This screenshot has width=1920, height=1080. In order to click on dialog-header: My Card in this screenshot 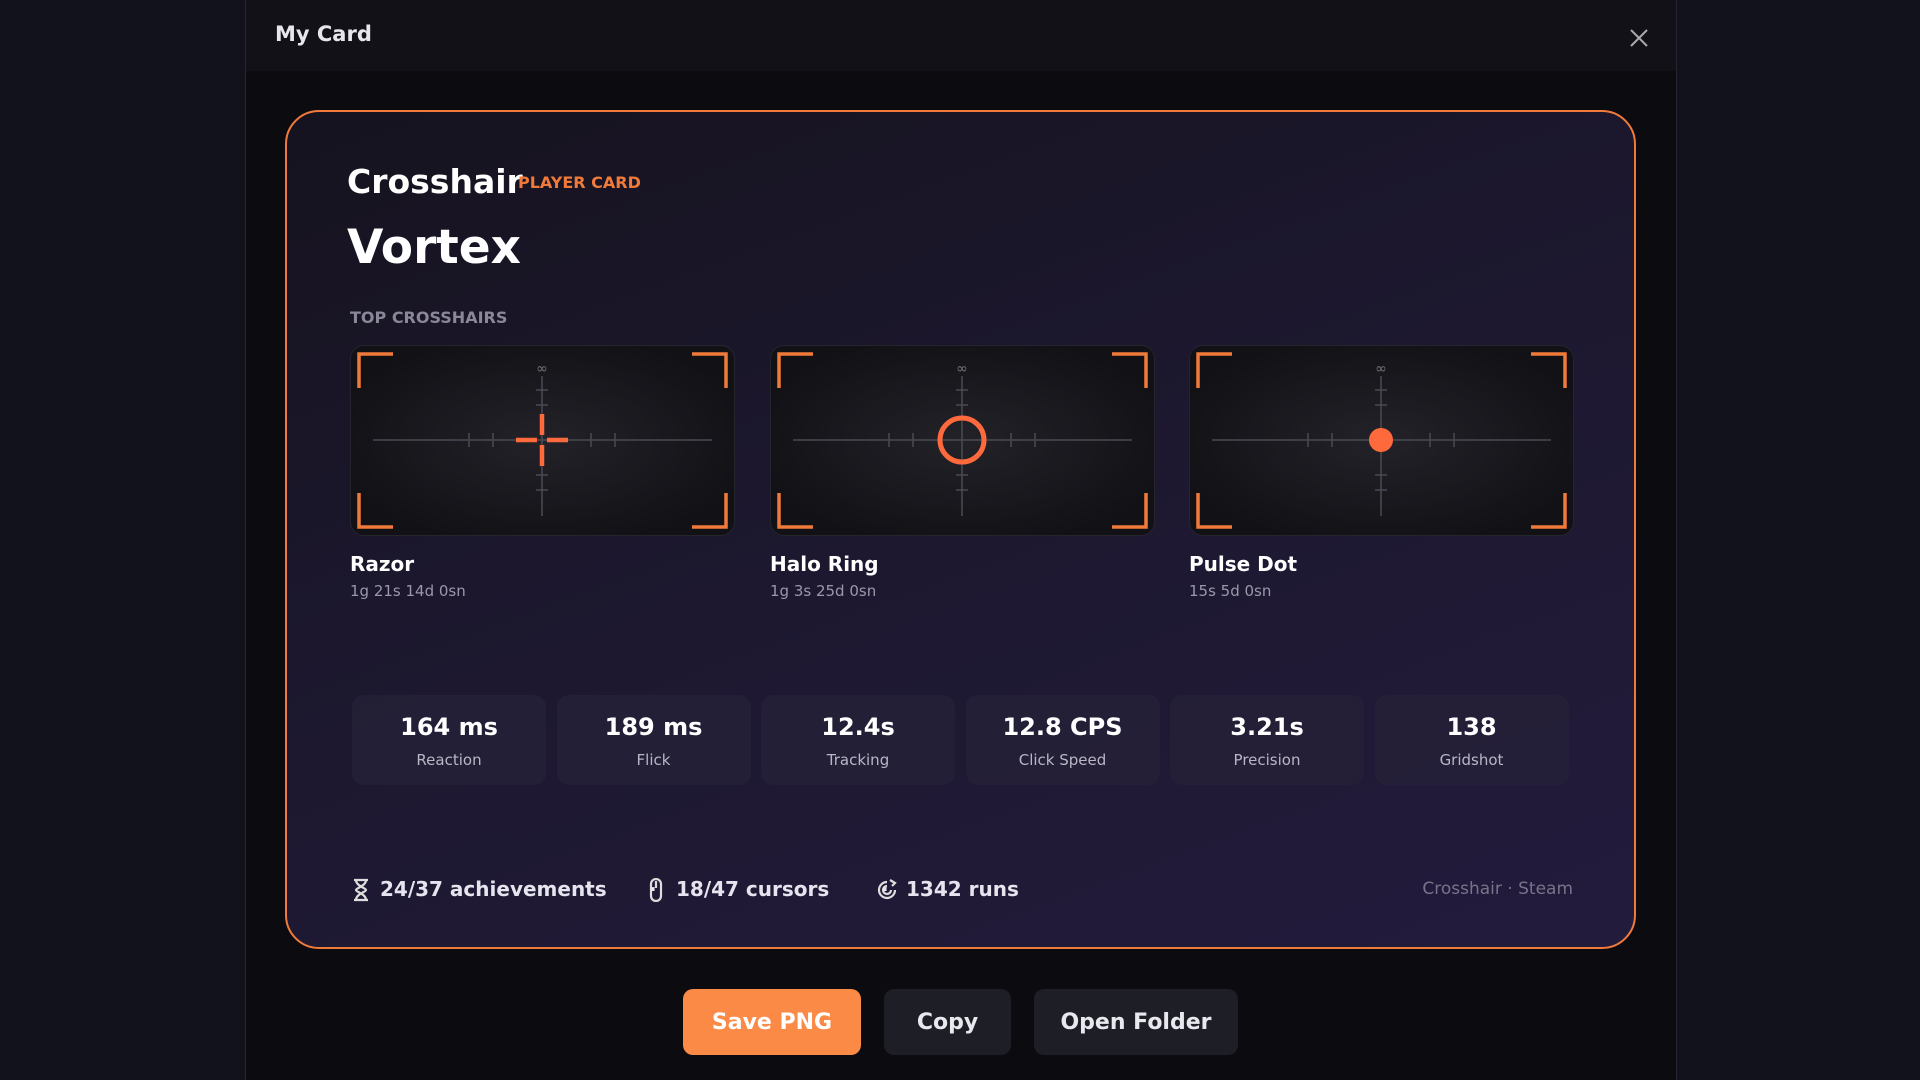, I will do `click(961, 35)`.